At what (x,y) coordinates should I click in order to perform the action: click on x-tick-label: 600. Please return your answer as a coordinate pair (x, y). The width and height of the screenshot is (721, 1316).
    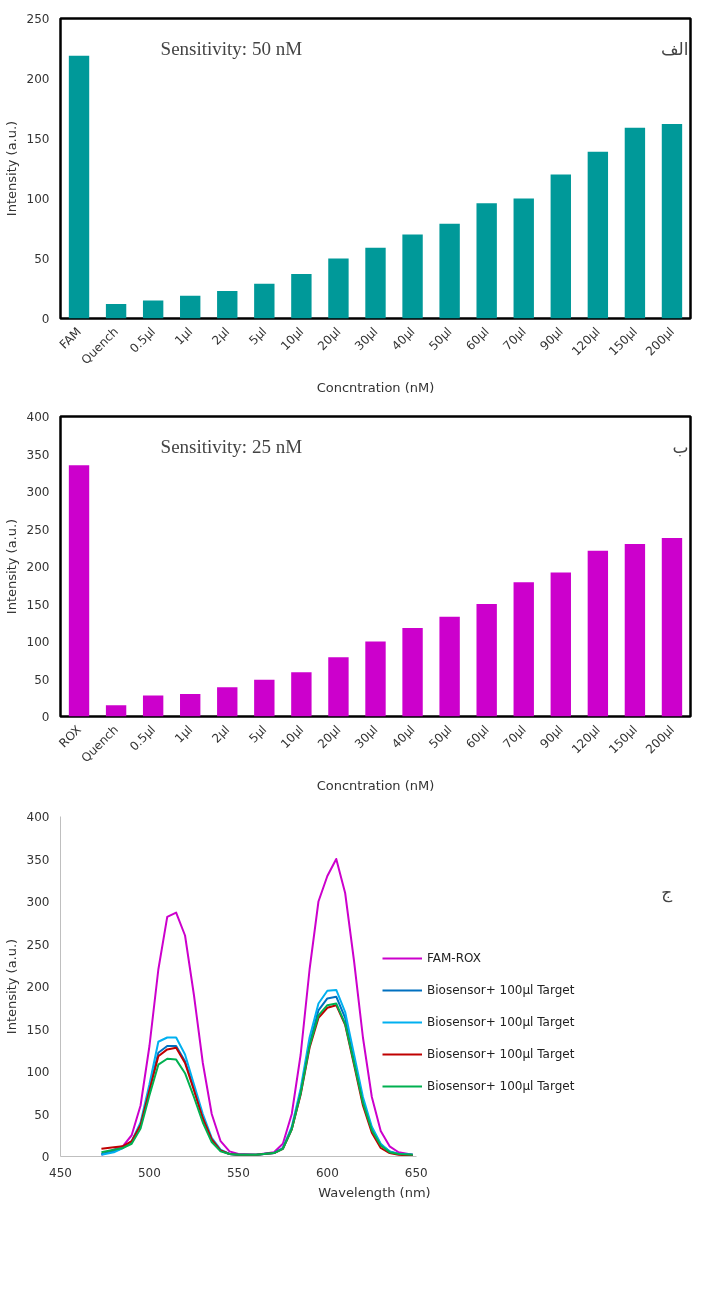
    Looking at the image, I should click on (327, 1172).